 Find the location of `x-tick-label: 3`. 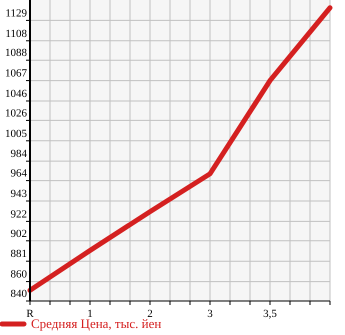

x-tick-label: 3 is located at coordinates (210, 314).